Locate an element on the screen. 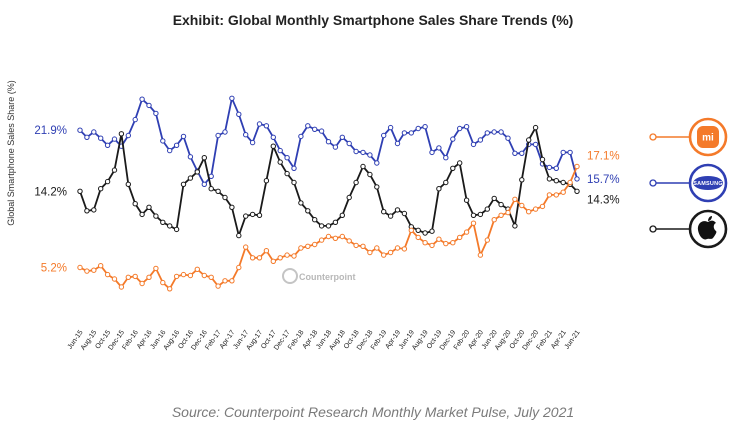 This screenshot has width=746, height=439. apple-start-label: 14.2% is located at coordinates (50, 192).